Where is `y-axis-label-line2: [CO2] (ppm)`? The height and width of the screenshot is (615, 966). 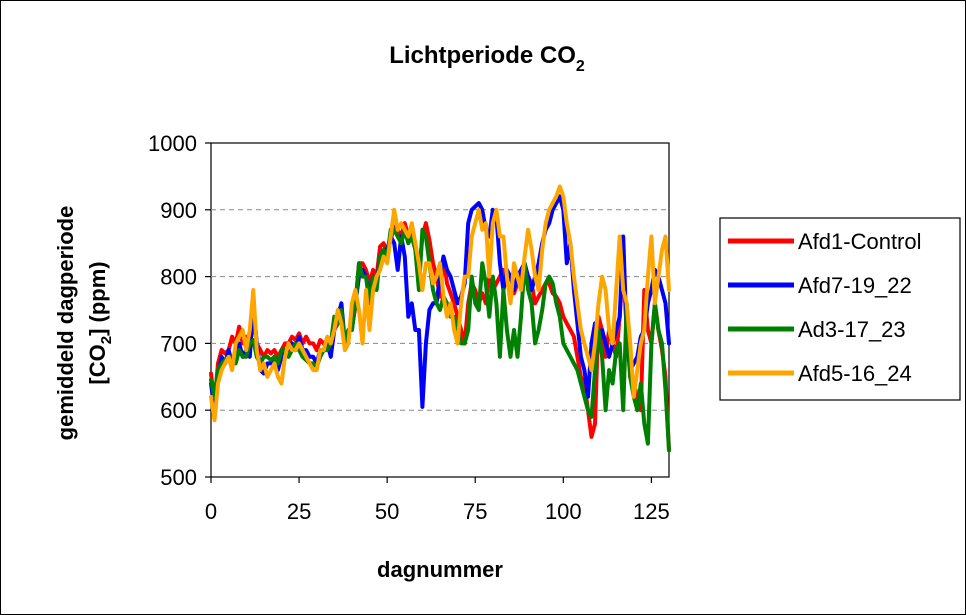
y-axis-label-line2: [CO2] (ppm) is located at coordinates (100, 322).